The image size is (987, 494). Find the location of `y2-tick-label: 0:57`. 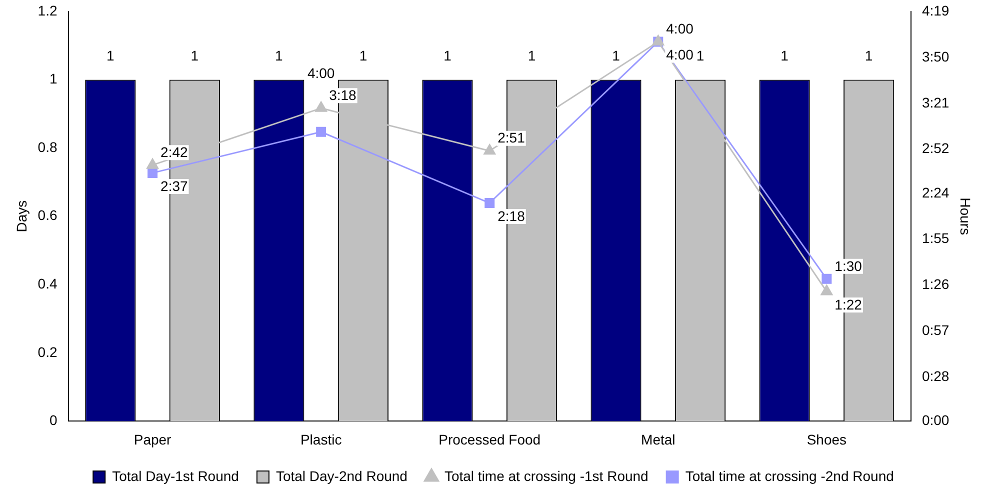

y2-tick-label: 0:57 is located at coordinates (936, 330).